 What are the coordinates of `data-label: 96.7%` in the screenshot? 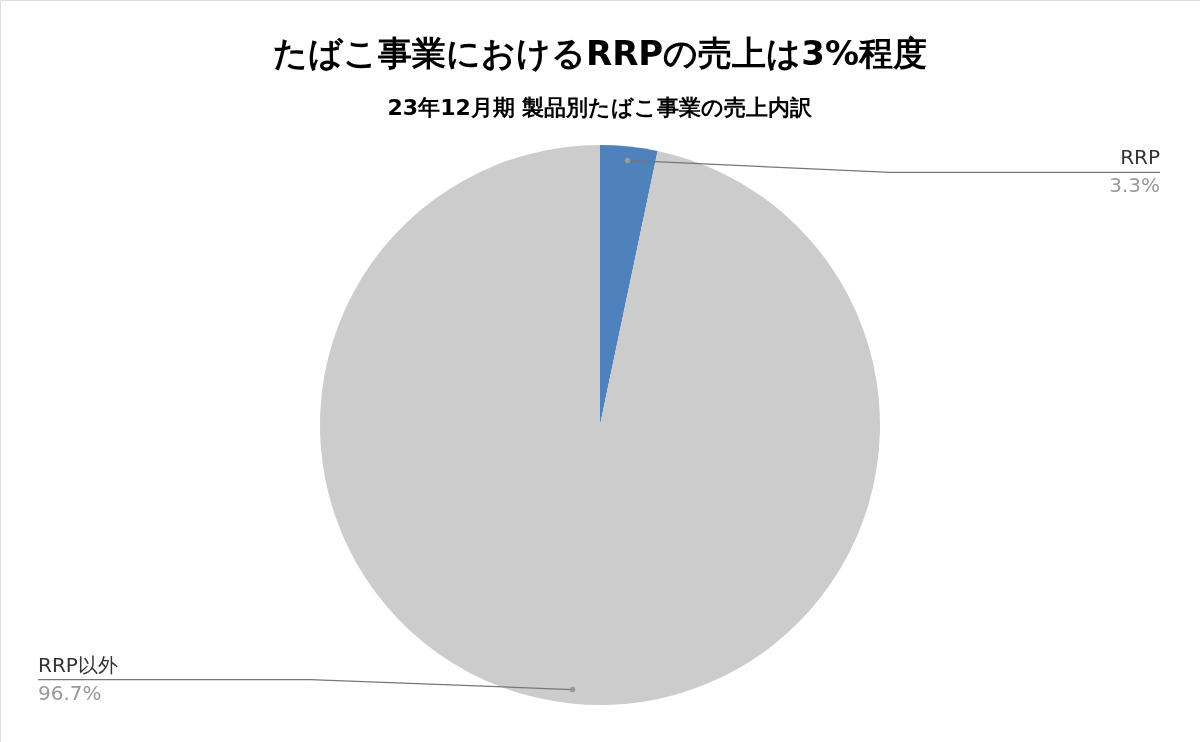 It's located at (70, 692).